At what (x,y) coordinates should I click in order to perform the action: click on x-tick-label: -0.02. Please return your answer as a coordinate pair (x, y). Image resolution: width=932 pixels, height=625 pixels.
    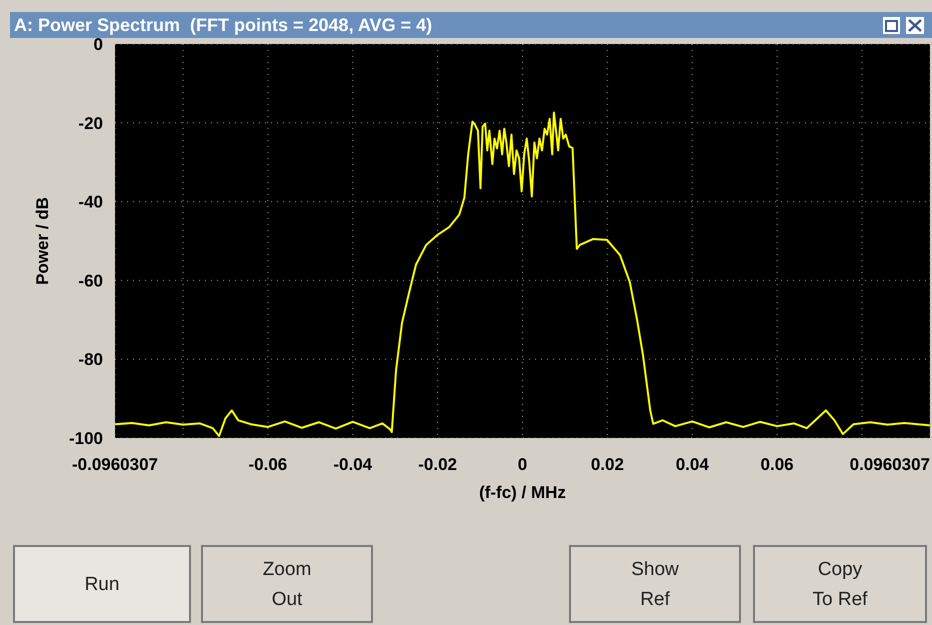
    Looking at the image, I should click on (438, 464).